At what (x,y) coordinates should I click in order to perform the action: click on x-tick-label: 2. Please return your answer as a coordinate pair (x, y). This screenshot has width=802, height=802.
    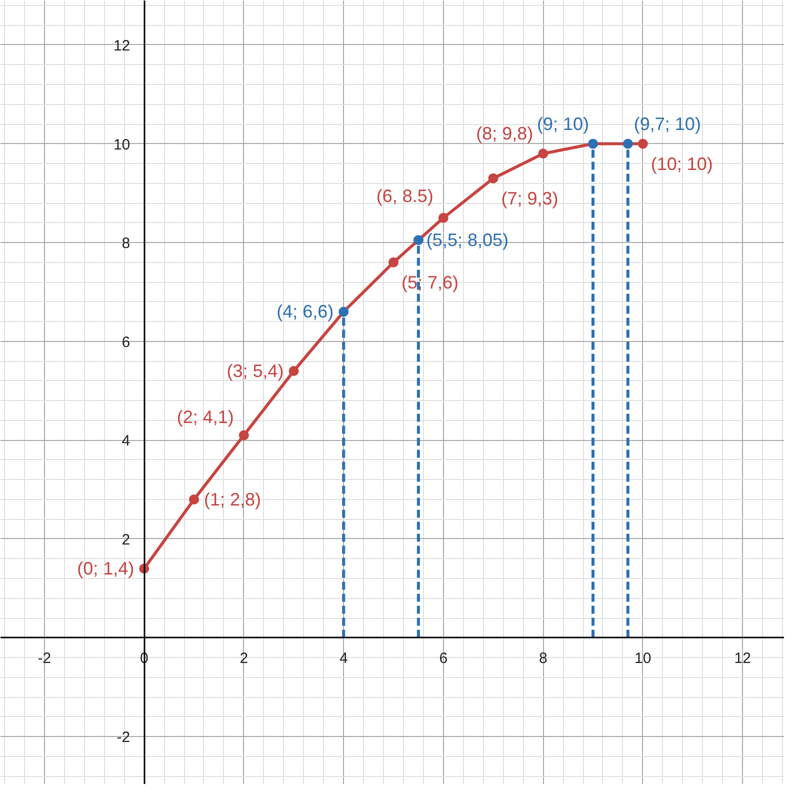
    Looking at the image, I should click on (244, 658).